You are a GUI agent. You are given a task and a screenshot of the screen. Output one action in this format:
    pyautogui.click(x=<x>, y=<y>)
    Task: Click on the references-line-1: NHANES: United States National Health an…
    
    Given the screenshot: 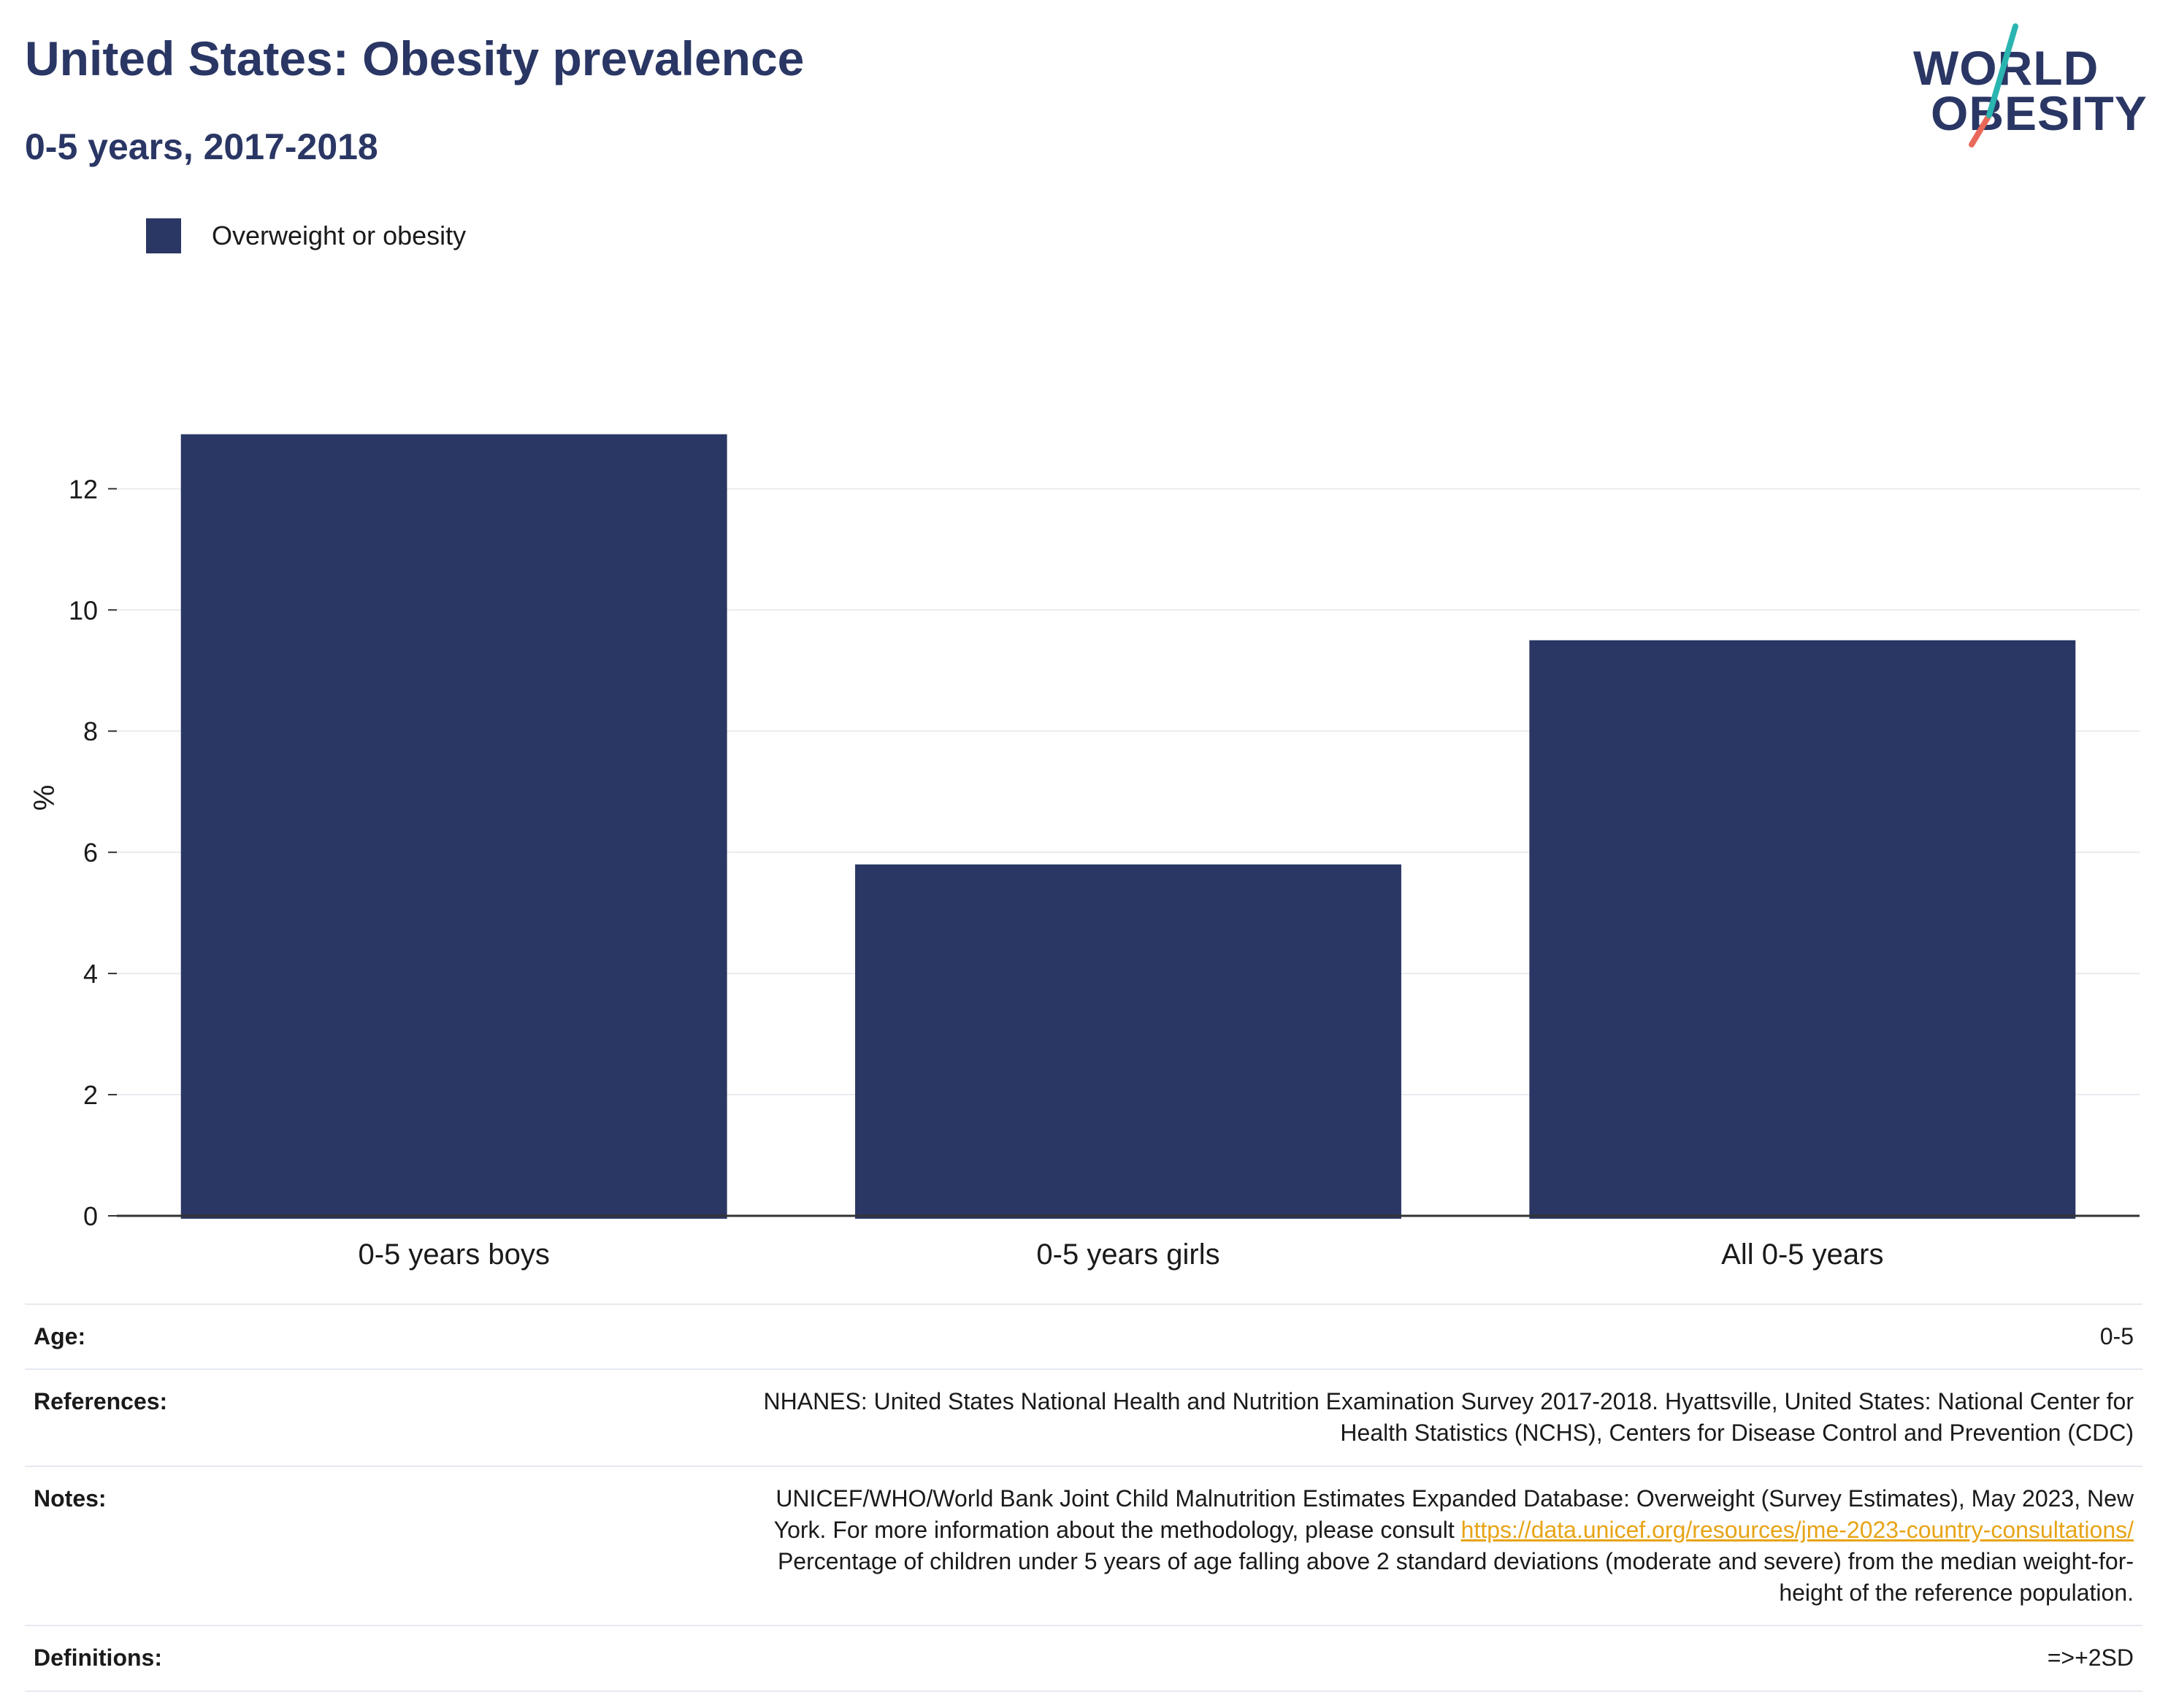 What is the action you would take?
    pyautogui.click(x=1448, y=1401)
    